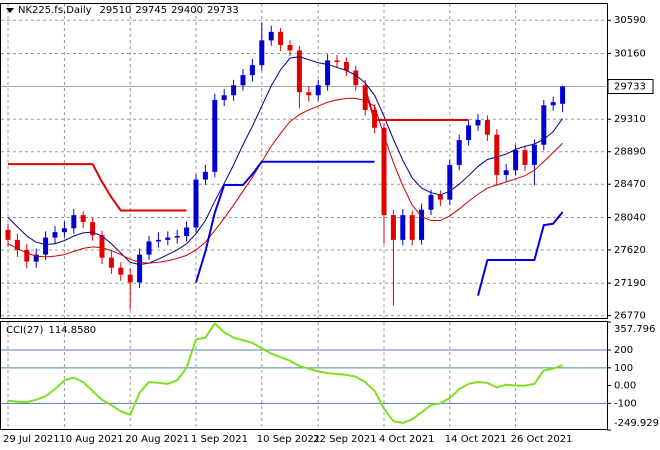 This screenshot has height=450, width=660. I want to click on y-tick-label: 28890, so click(630, 152).